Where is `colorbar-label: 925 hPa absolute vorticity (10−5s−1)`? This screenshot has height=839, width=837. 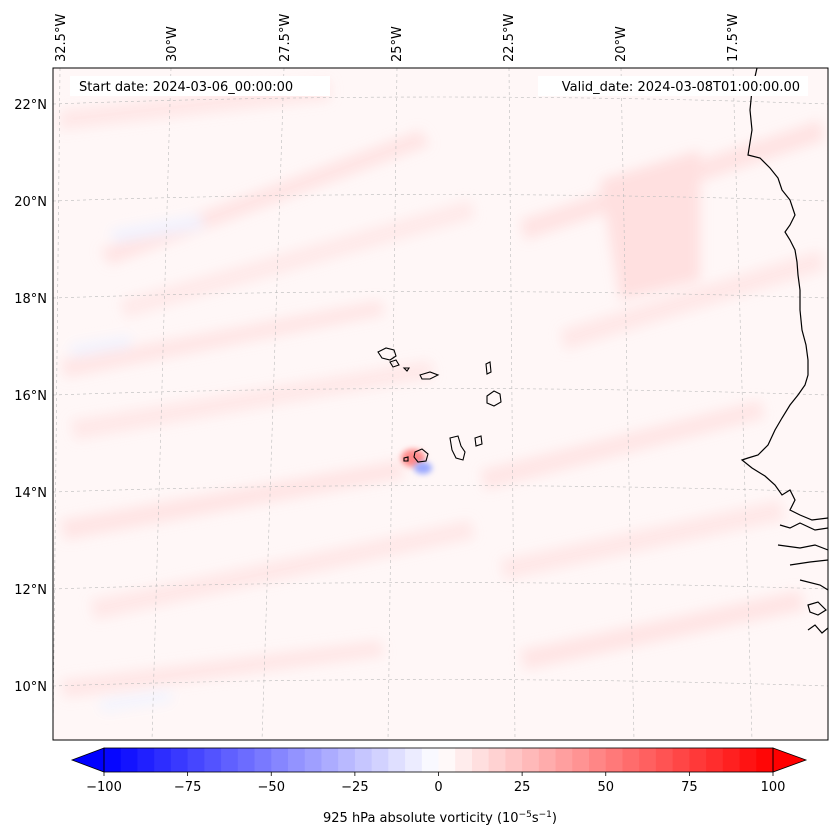 colorbar-label: 925 hPa absolute vorticity (10−5s−1) is located at coordinates (440, 818).